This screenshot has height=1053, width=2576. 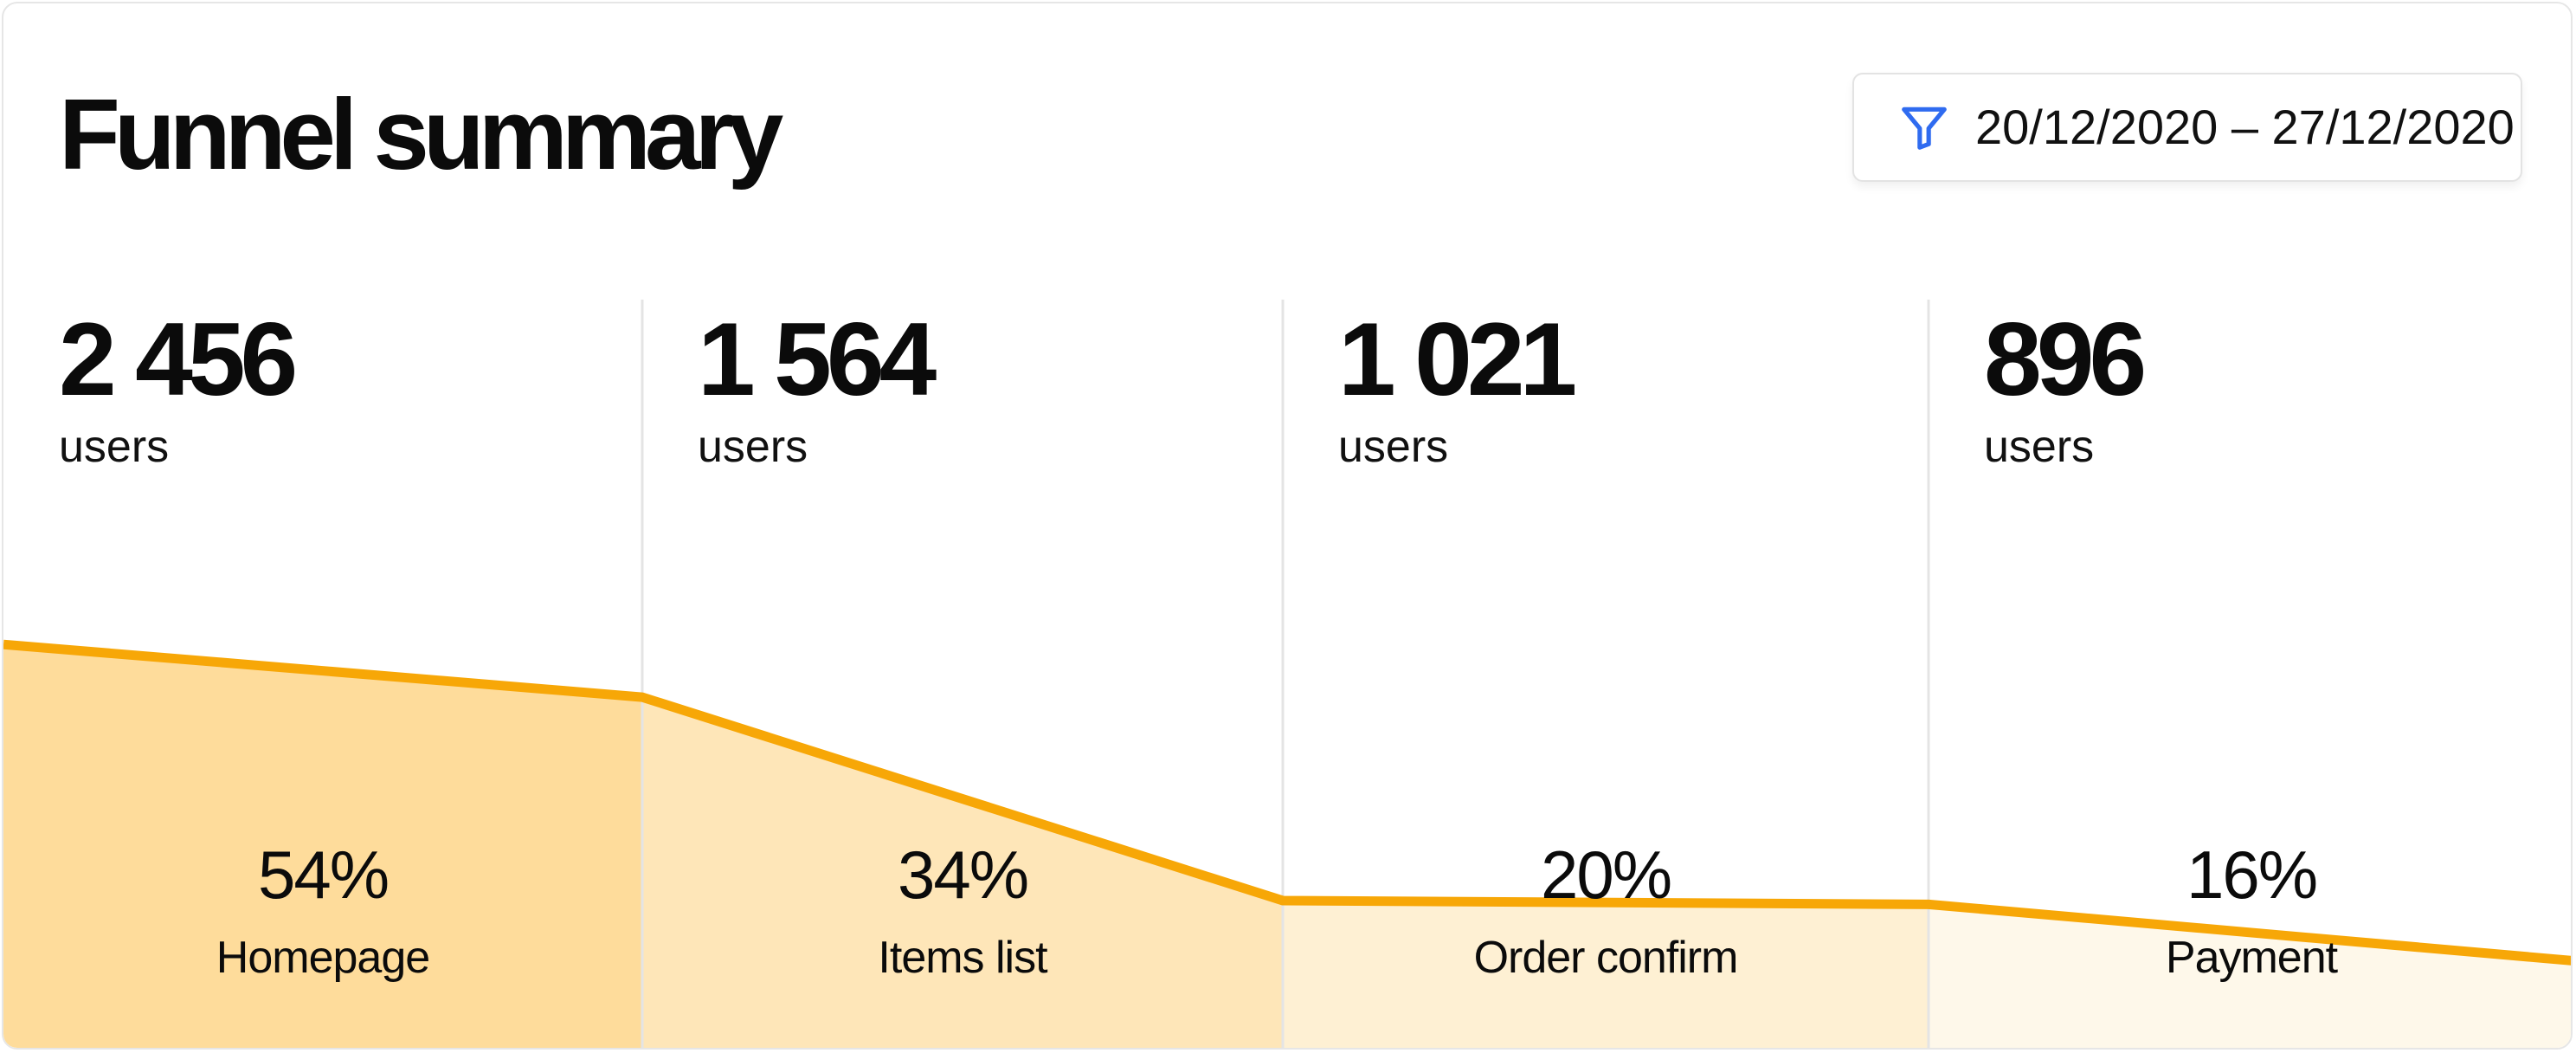 I want to click on stage-user-count: 1 564, so click(x=817, y=359).